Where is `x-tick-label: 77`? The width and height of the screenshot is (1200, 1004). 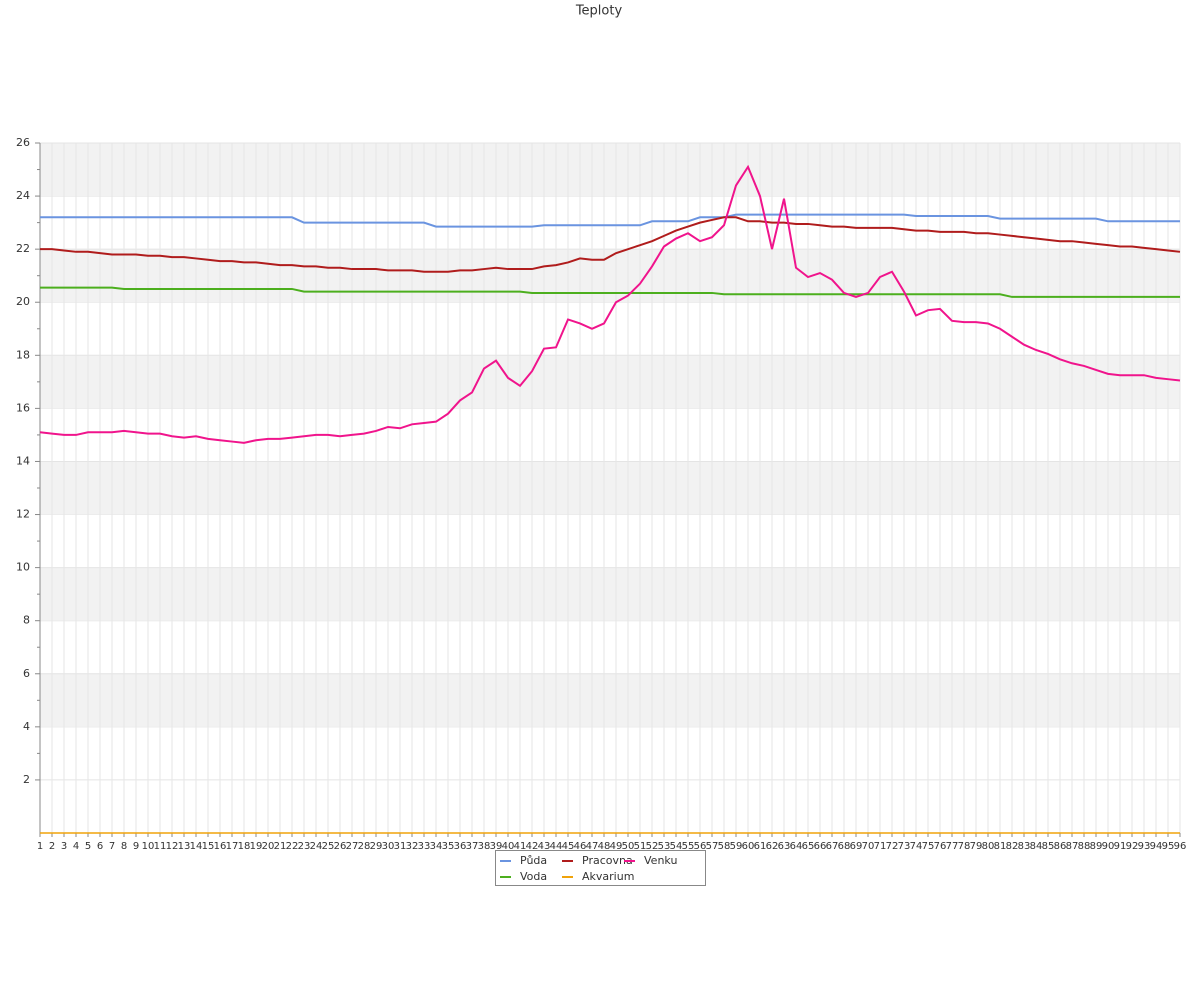 x-tick-label: 77 is located at coordinates (952, 846).